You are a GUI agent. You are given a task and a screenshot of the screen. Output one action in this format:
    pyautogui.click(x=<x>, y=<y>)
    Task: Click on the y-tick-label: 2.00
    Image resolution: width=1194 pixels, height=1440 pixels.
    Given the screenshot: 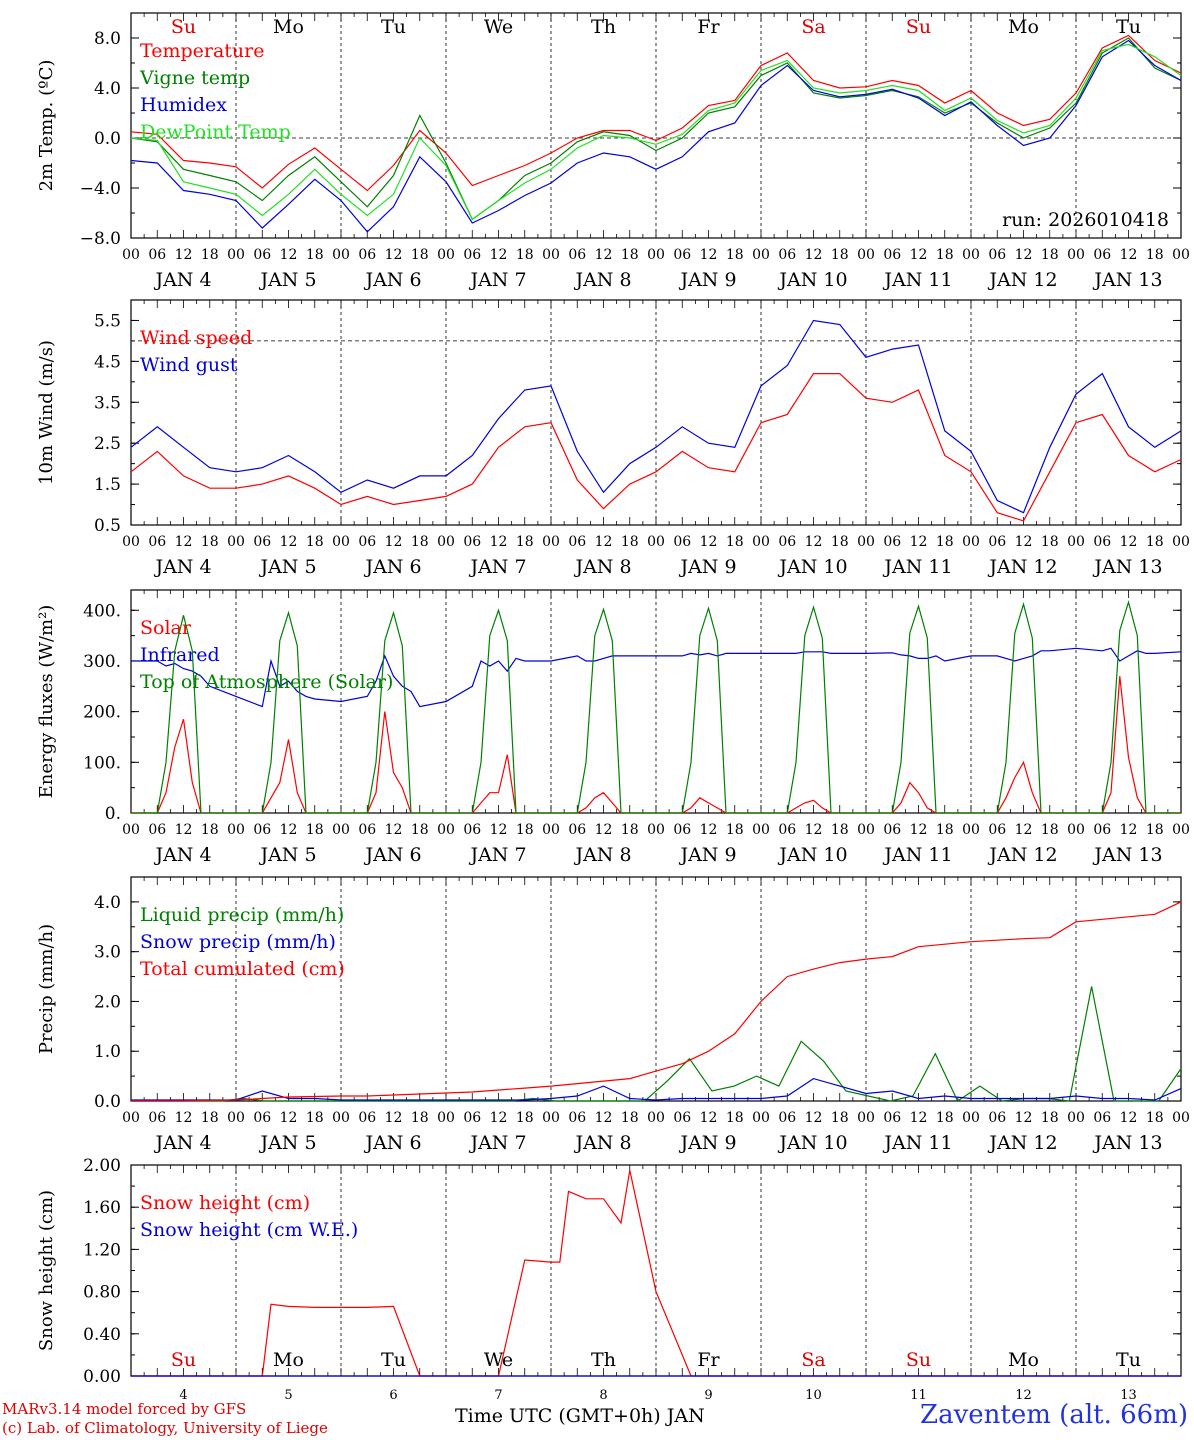 What is the action you would take?
    pyautogui.click(x=102, y=1166)
    